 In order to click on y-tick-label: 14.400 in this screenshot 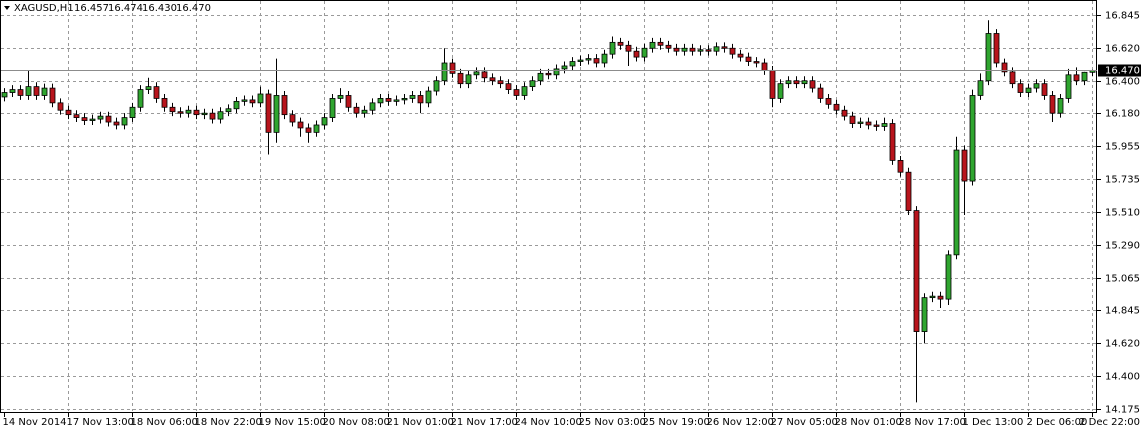, I will do `click(1122, 377)`.